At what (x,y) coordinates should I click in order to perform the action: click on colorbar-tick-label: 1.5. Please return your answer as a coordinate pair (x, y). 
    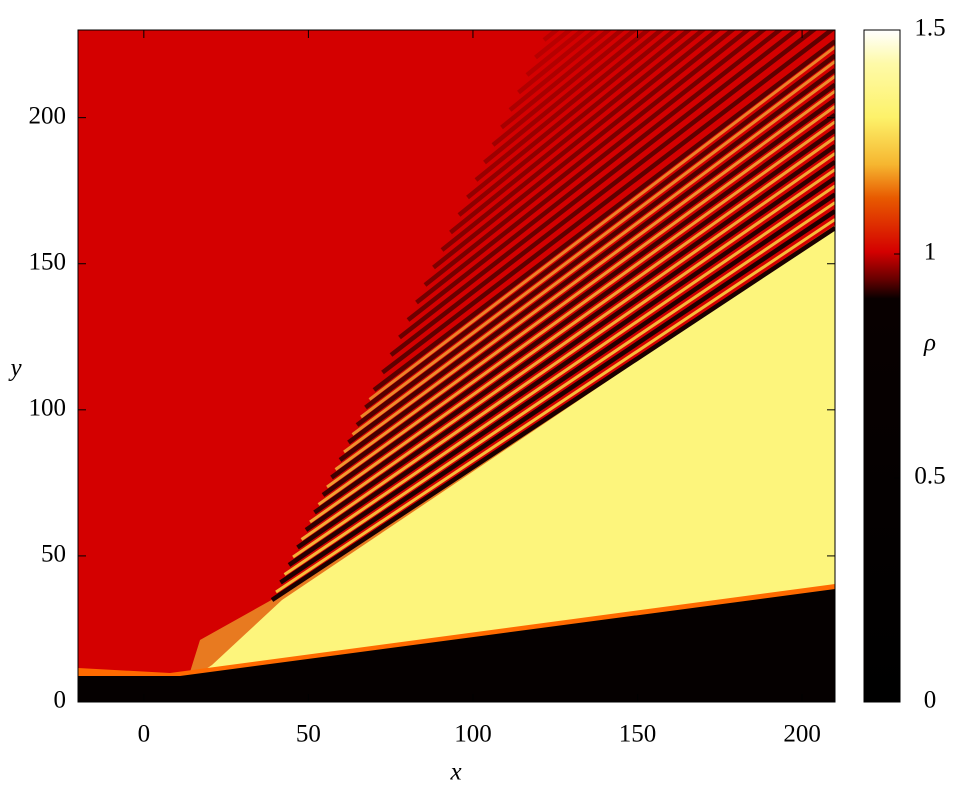
    Looking at the image, I should click on (929, 28).